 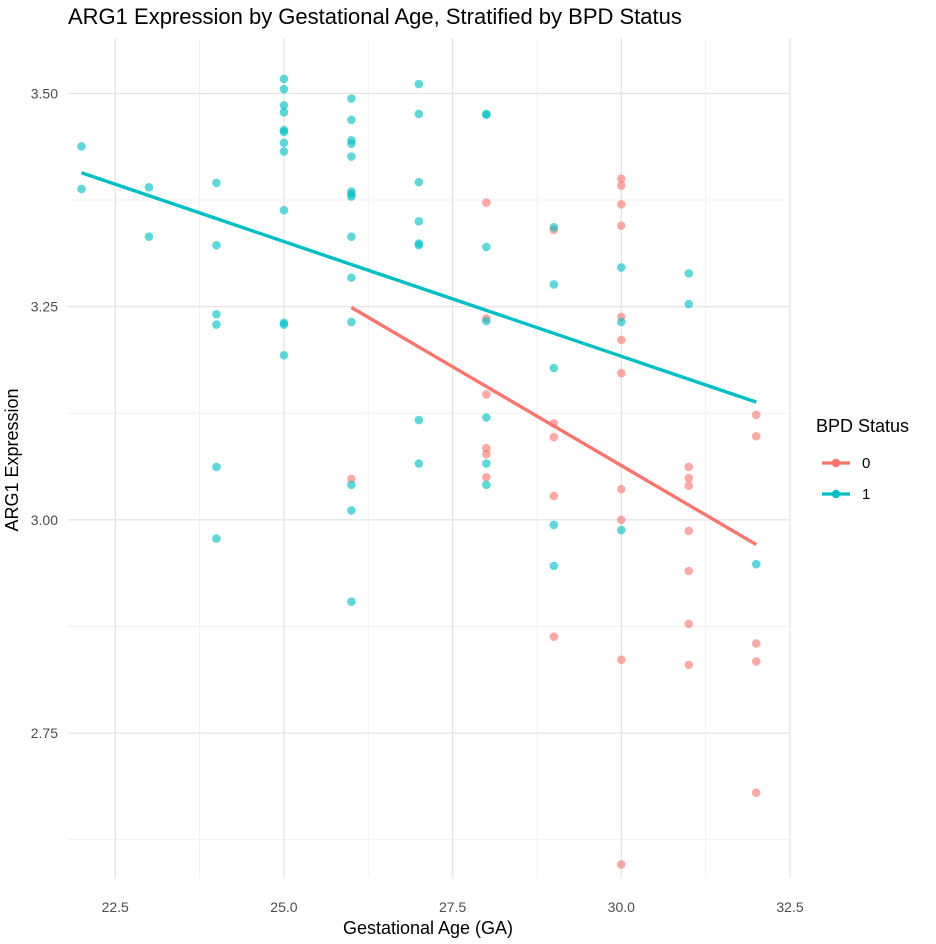 I want to click on legend: BPD Status 0 1, so click(x=862, y=459).